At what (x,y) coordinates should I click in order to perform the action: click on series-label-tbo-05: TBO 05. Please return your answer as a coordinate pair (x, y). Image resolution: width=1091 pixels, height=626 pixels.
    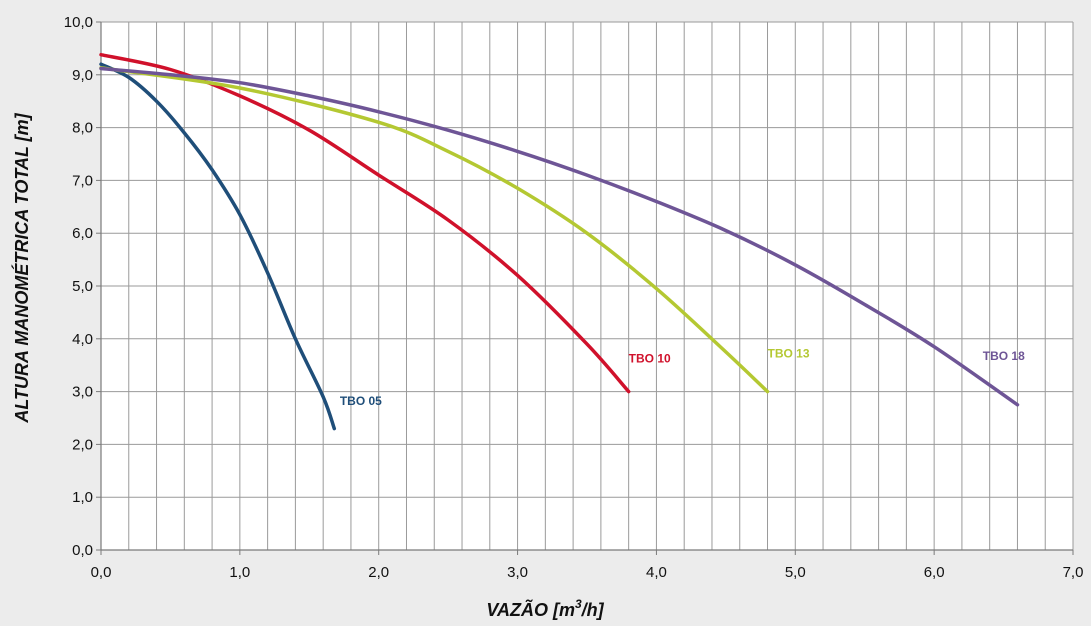
    Looking at the image, I should click on (361, 401).